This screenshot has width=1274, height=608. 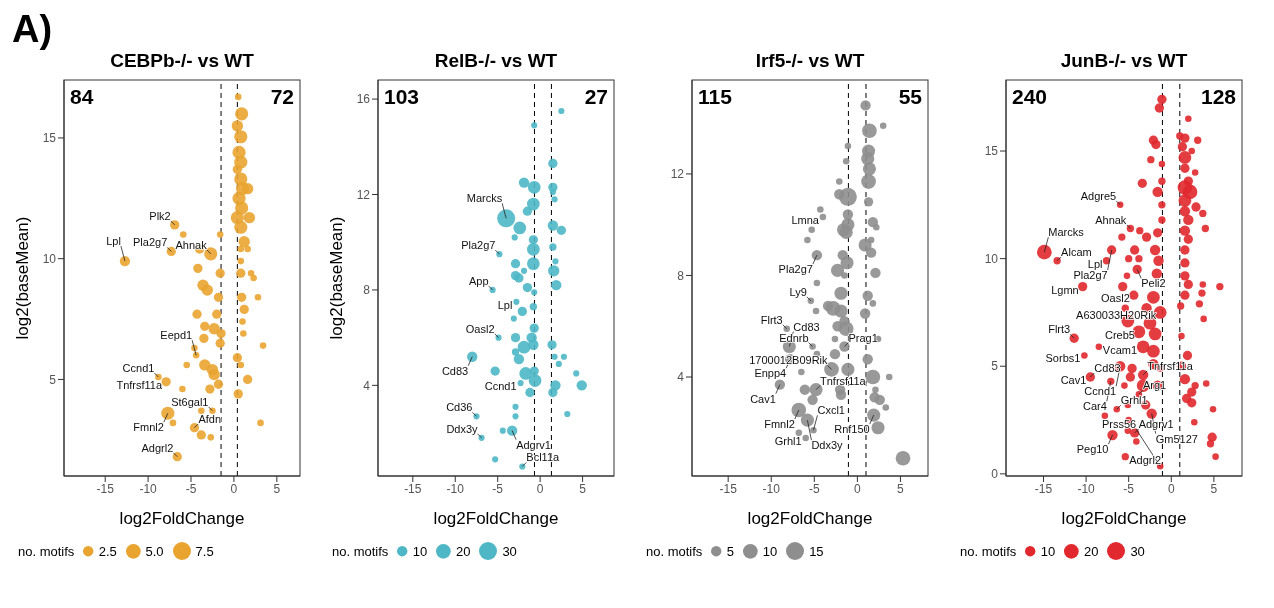 What do you see at coordinates (596, 96) in the screenshot?
I see `annotation: 27` at bounding box center [596, 96].